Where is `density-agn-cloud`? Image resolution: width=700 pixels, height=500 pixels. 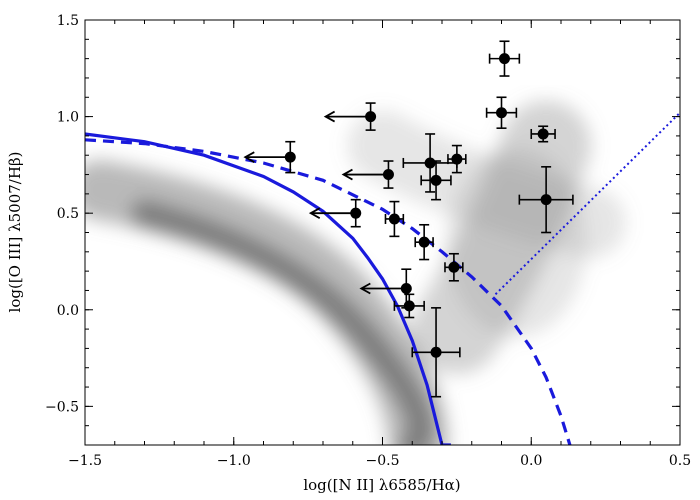 density-agn-cloud is located at coordinates (516, 242).